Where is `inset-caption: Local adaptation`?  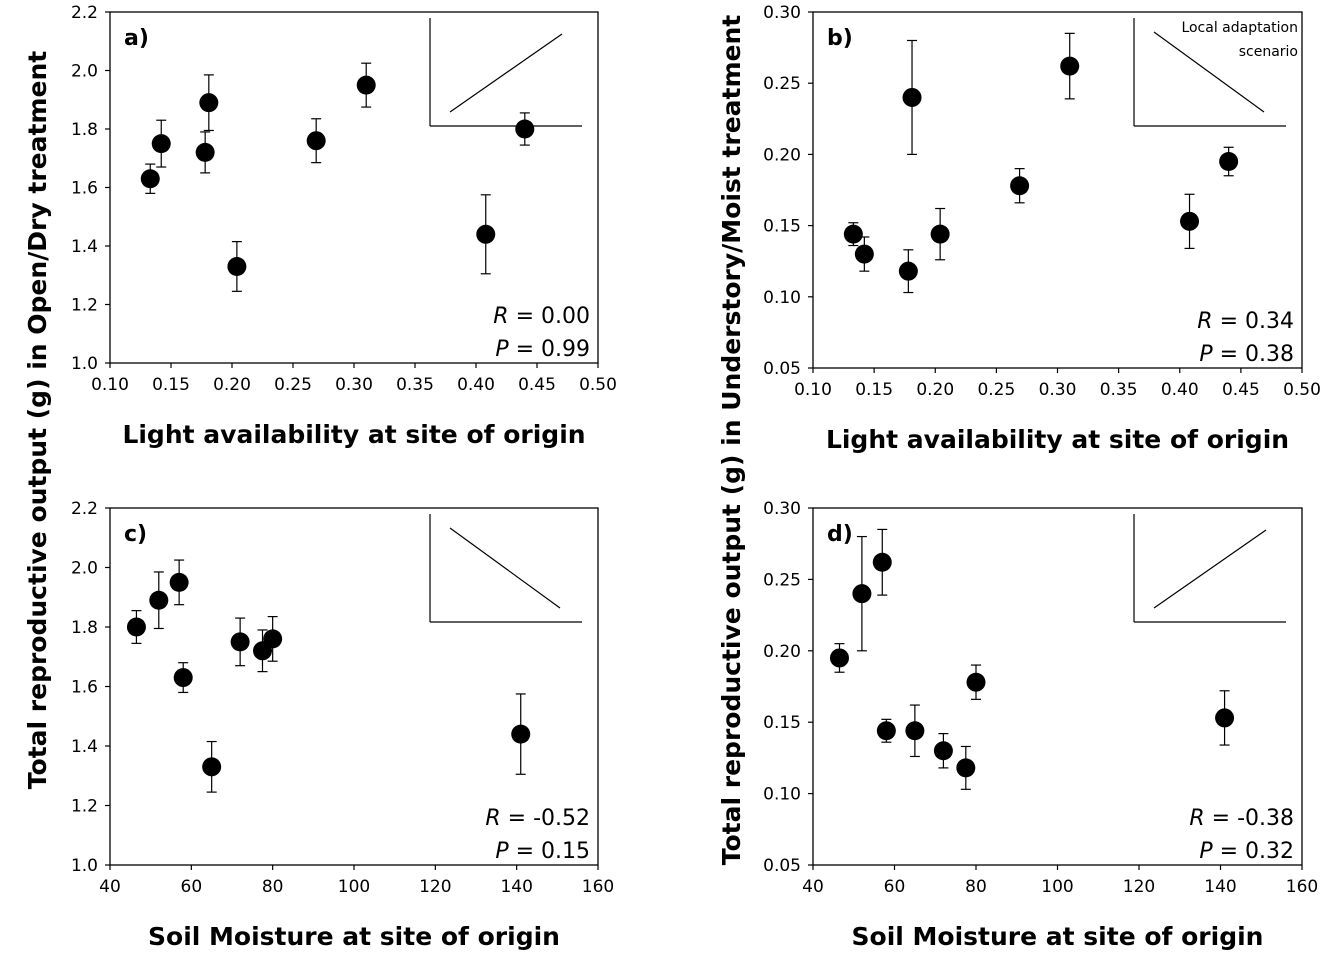
inset-caption: Local adaptation is located at coordinates (1239, 28).